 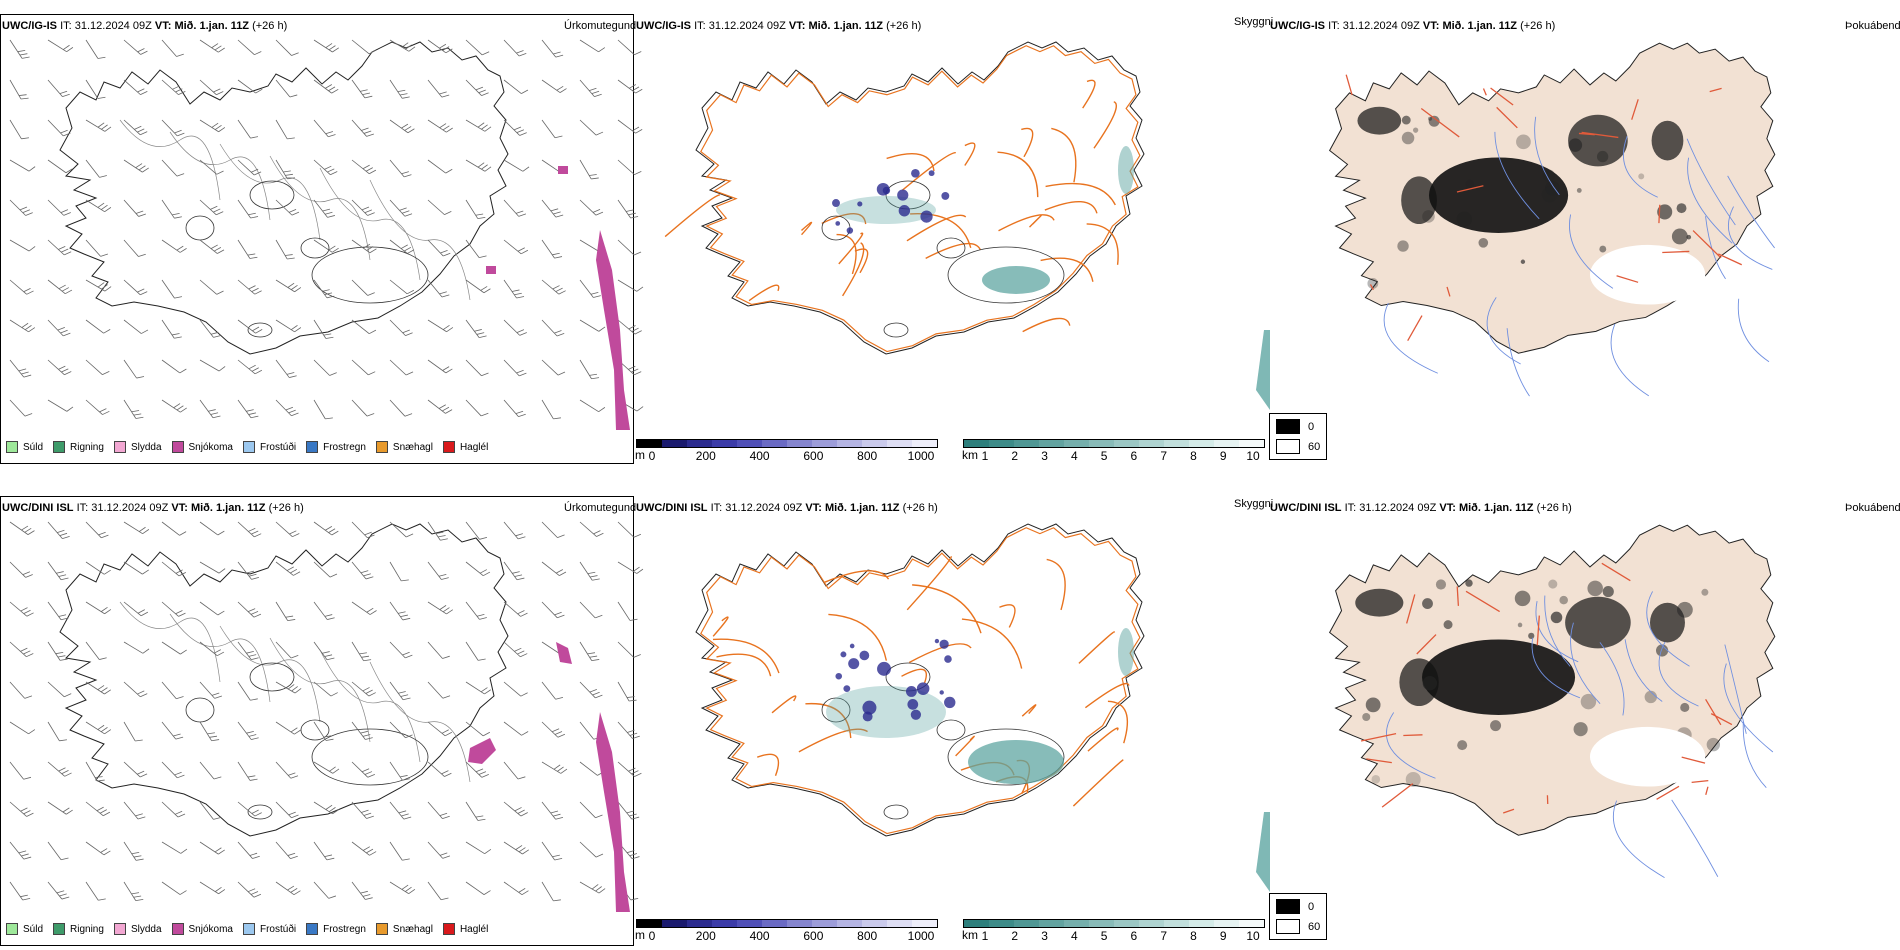 What do you see at coordinates (146, 929) in the screenshot?
I see `legend-label: Slydda` at bounding box center [146, 929].